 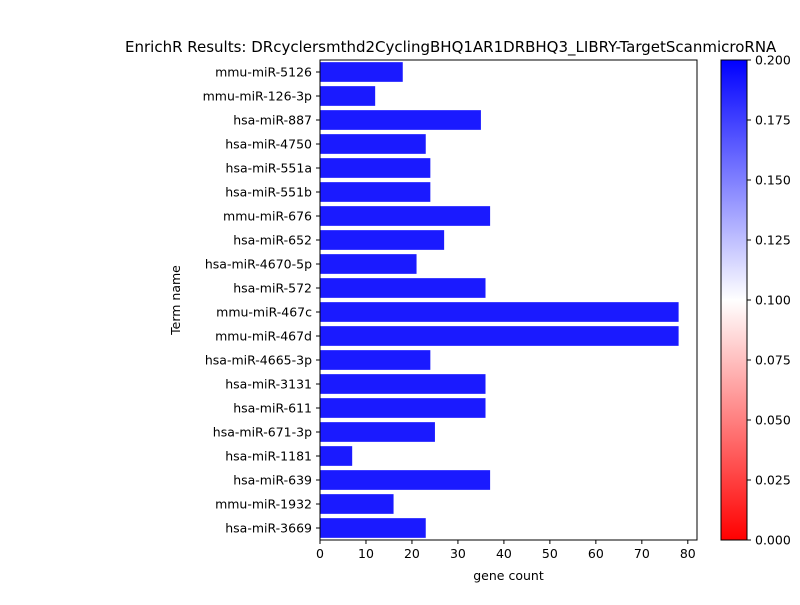 I want to click on y-tick-label: mmu-miR-5126, so click(x=263, y=72).